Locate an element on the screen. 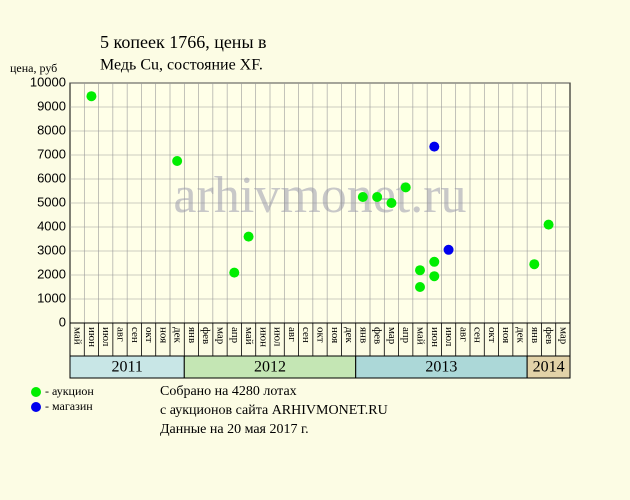 This screenshot has width=630, height=500. note: Собрано на 4280 лотах is located at coordinates (228, 391).